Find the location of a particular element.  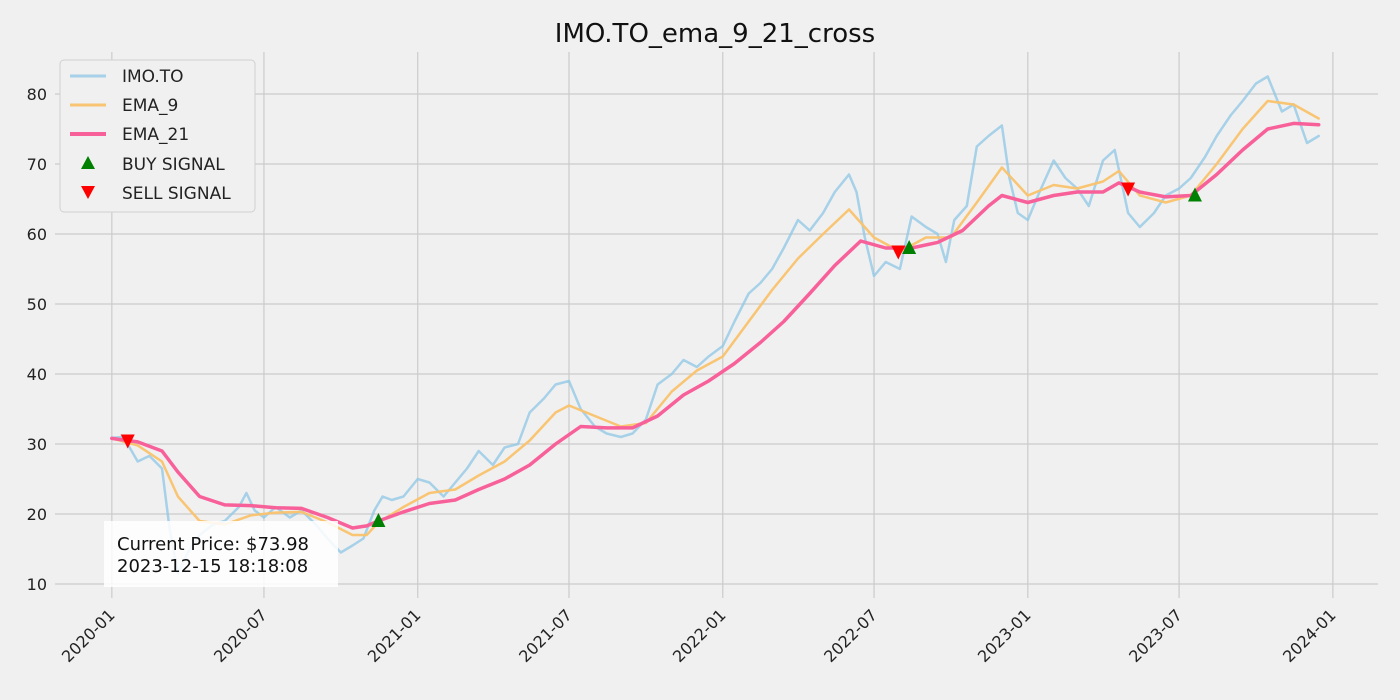

y-tick-label: 60 is located at coordinates (37, 234).